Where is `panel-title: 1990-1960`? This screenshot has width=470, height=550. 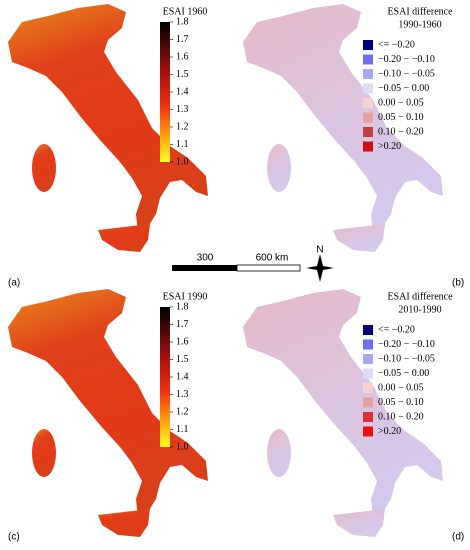 panel-title: 1990-1960 is located at coordinates (419, 24).